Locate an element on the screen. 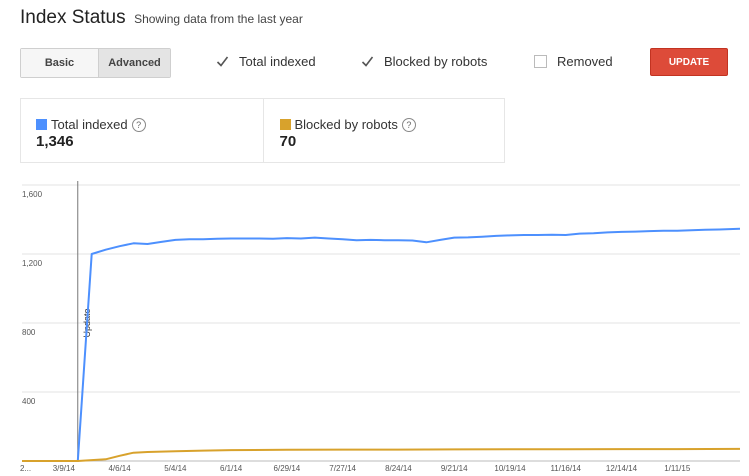 This screenshot has width=749, height=476. summary-tile-label: Blocked by robots ? is located at coordinates (392, 124).